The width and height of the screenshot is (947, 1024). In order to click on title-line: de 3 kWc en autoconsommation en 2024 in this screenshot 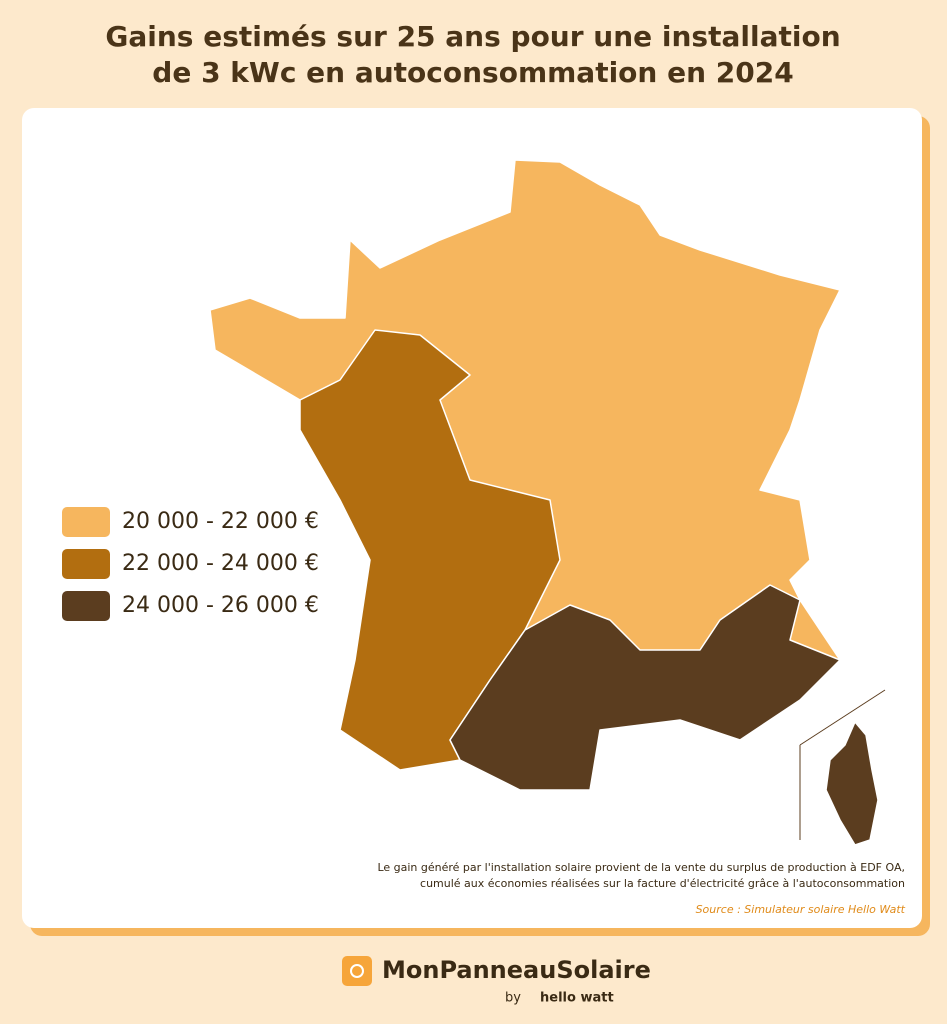, I will do `click(472, 72)`.